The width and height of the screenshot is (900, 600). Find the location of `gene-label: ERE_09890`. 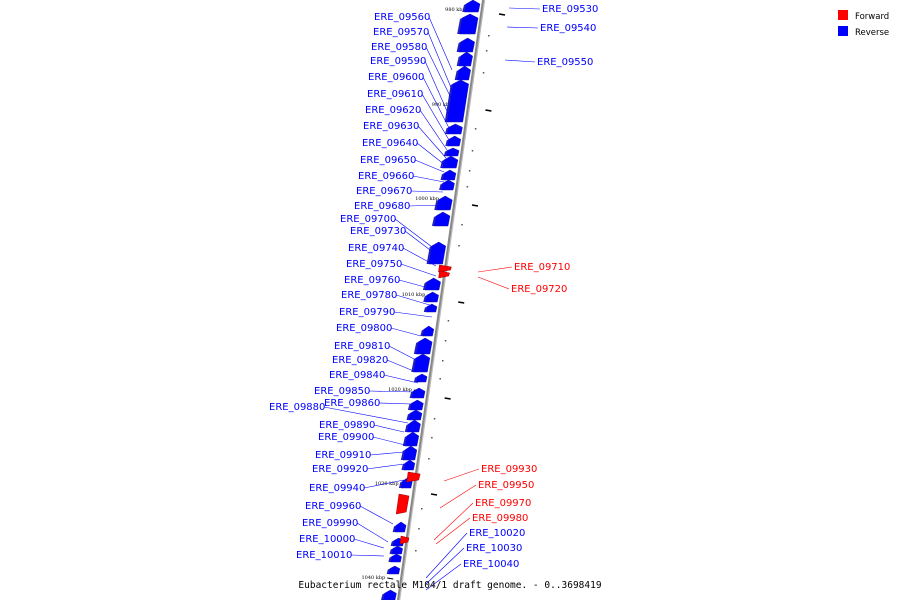

gene-label: ERE_09890 is located at coordinates (347, 425).